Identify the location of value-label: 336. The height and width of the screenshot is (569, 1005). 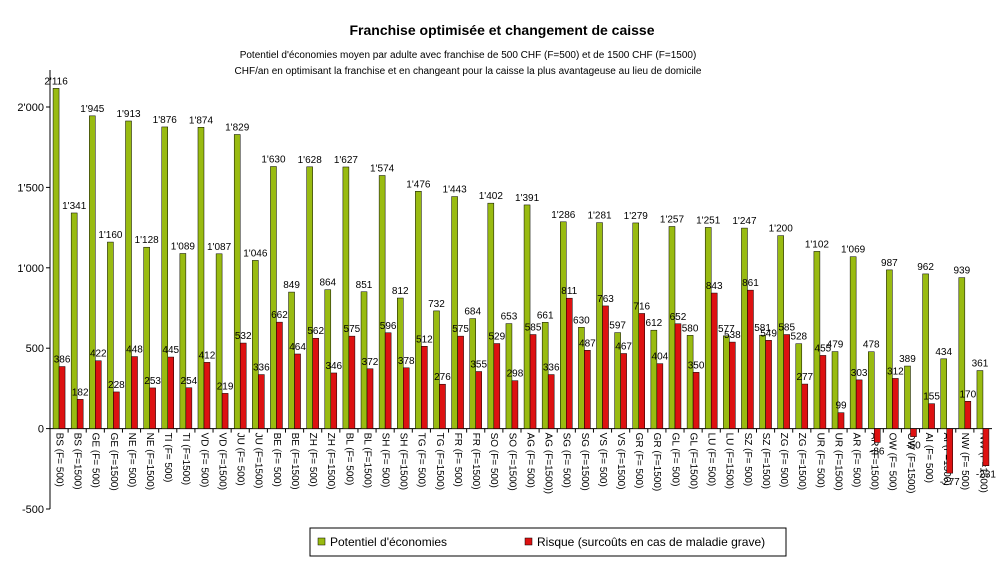
(261, 368).